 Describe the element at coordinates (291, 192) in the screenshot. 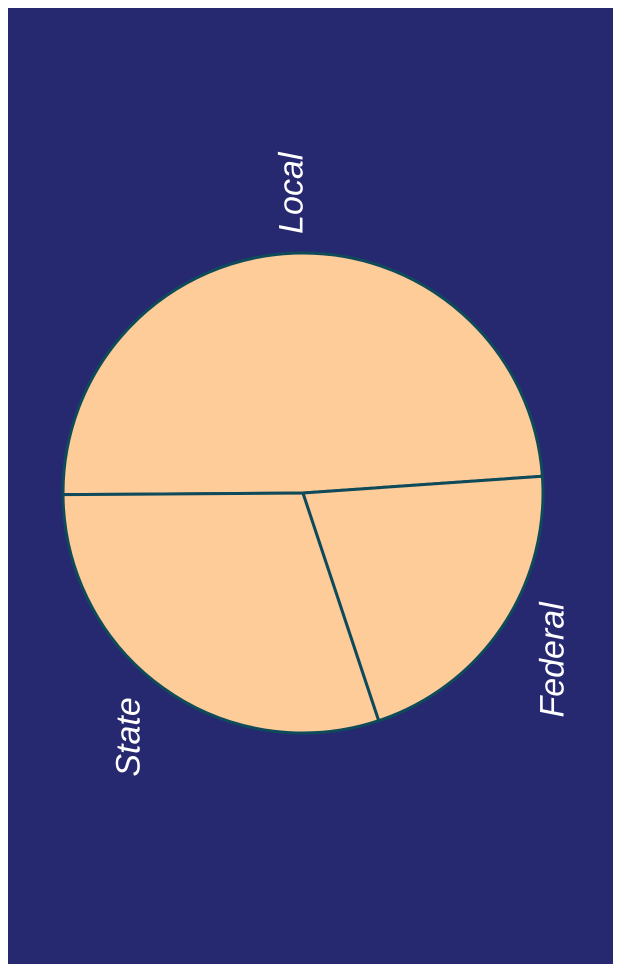

I see `slice-label: Local` at that location.